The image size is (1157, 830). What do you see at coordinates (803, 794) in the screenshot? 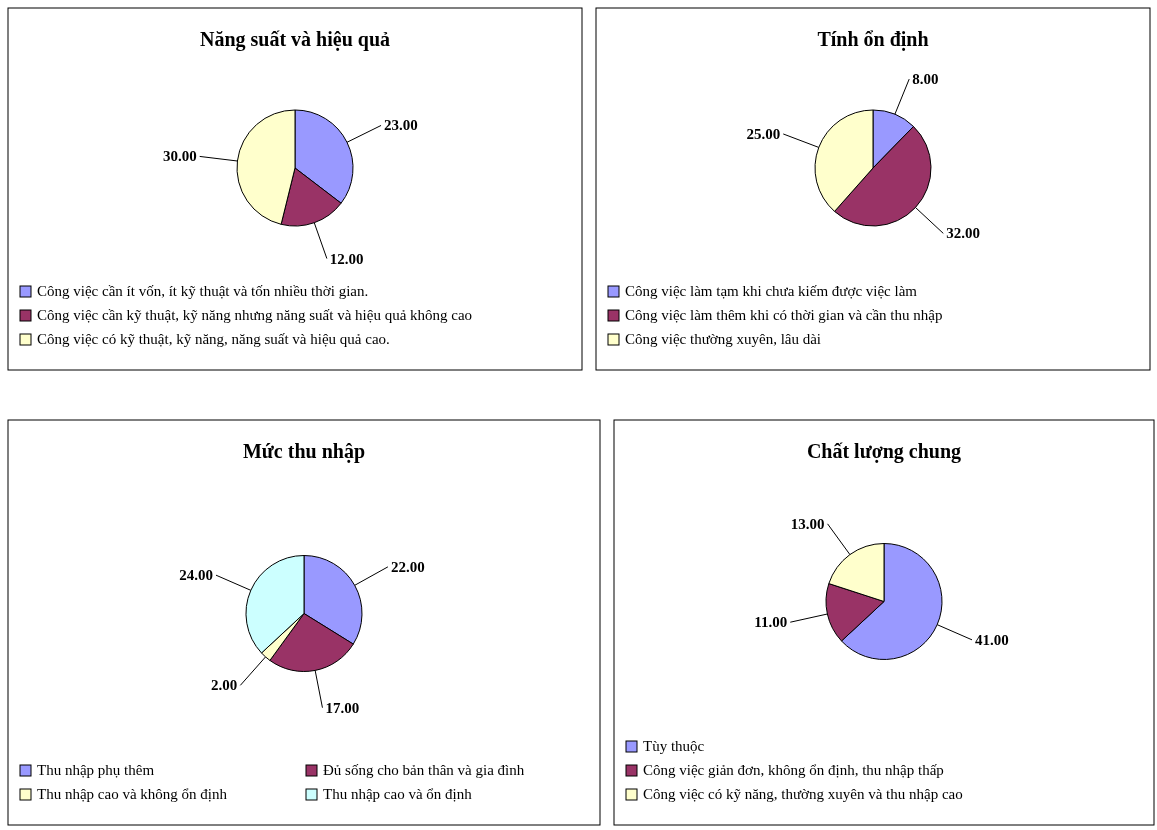
I see `legend-label: Công việc có kỹ năng, thường xuyên và thu nhập cao` at bounding box center [803, 794].